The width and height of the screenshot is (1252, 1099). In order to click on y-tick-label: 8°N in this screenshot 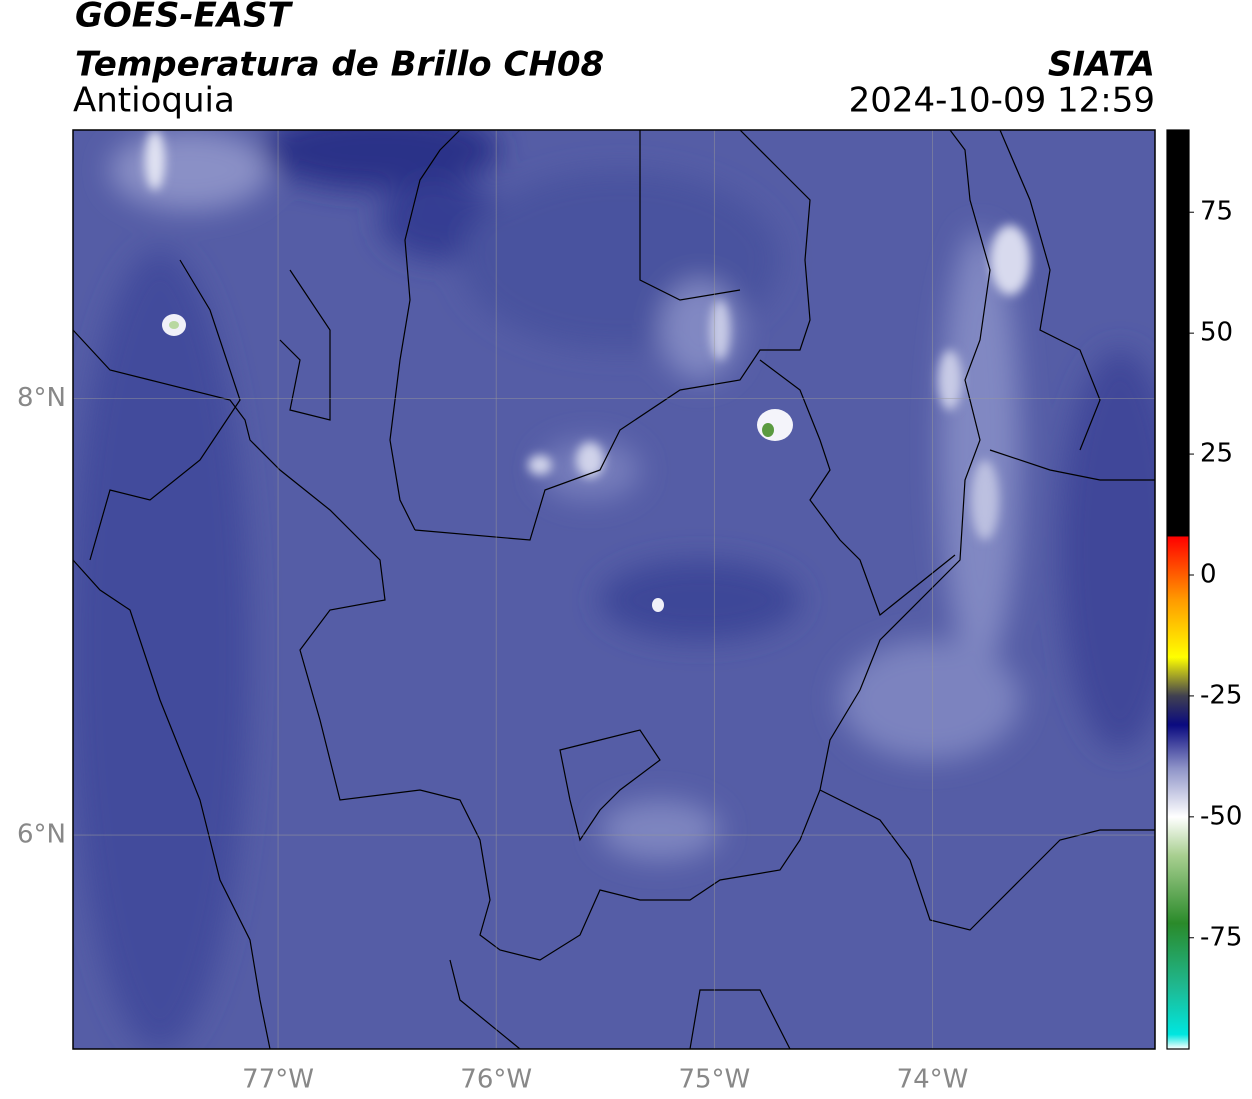, I will do `click(41, 398)`.